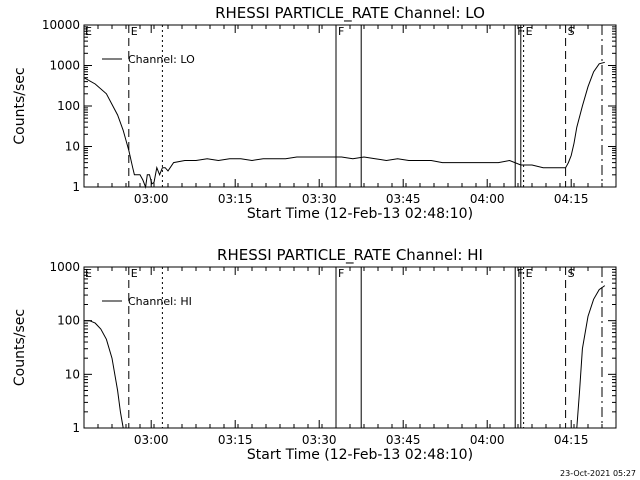 The width and height of the screenshot is (640, 480). What do you see at coordinates (350, 255) in the screenshot?
I see `chart-title: RHESSI PARTICLE_RATE Channel: HI` at bounding box center [350, 255].